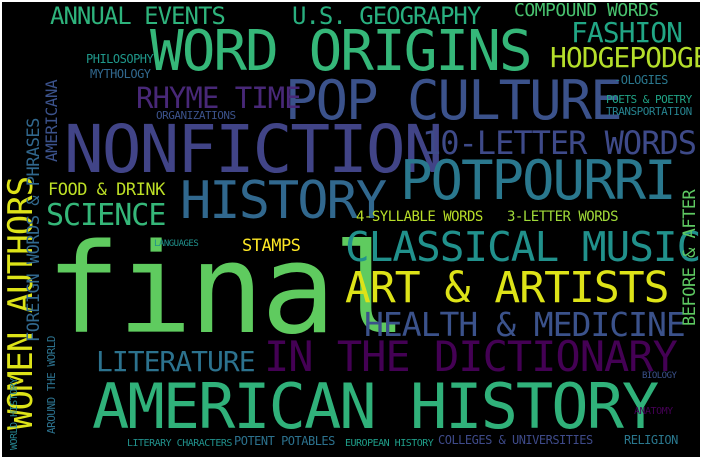  What do you see at coordinates (649, 99) in the screenshot?
I see `word-poets-poetry: POETS & POETRY` at bounding box center [649, 99].